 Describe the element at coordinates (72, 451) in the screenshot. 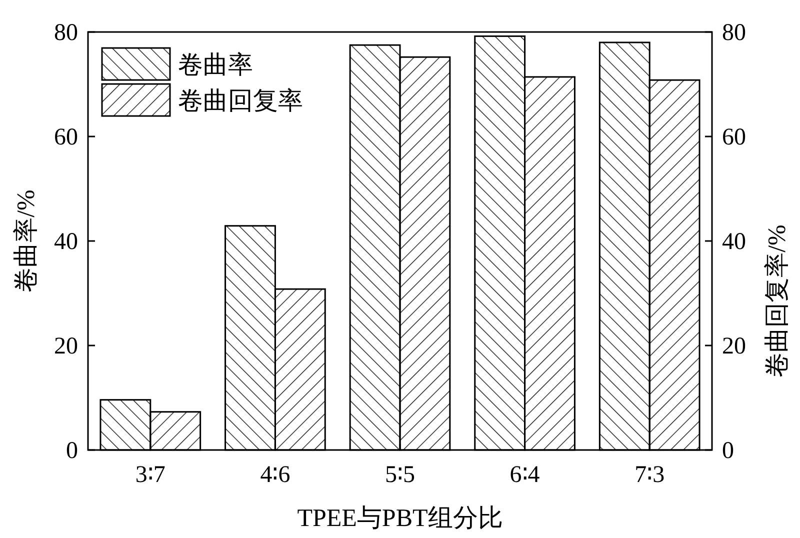

I see `y-tick-label: 0` at that location.